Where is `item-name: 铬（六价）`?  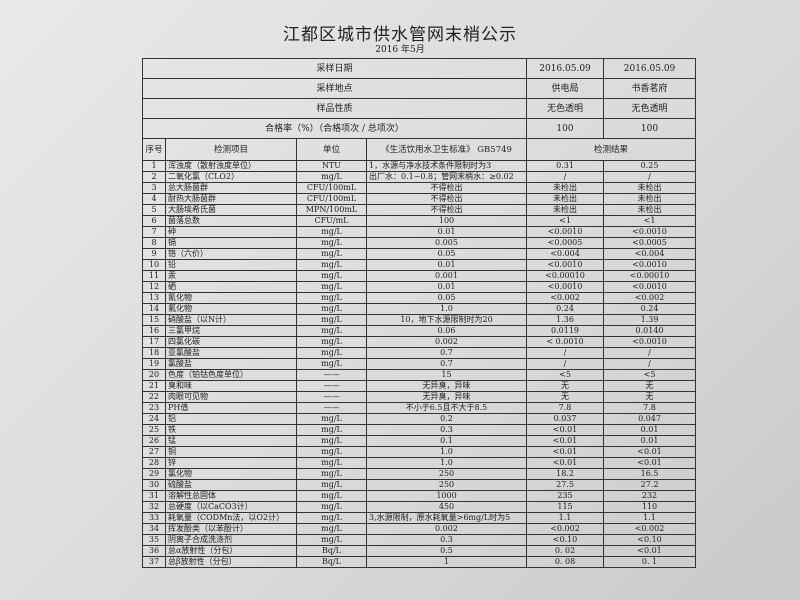
item-name: 铬（六价） is located at coordinates (231, 254).